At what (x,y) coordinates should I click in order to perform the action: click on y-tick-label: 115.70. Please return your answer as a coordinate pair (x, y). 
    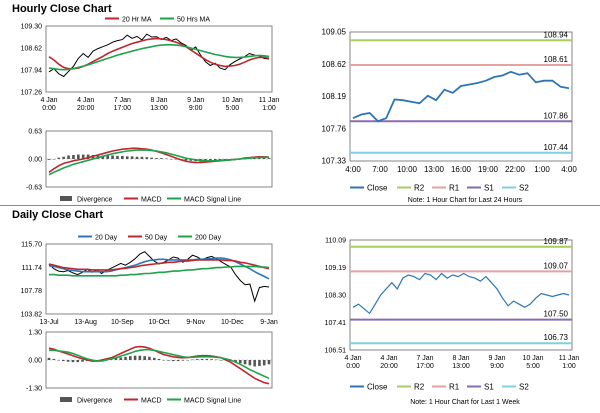
    Looking at the image, I should click on (31, 245).